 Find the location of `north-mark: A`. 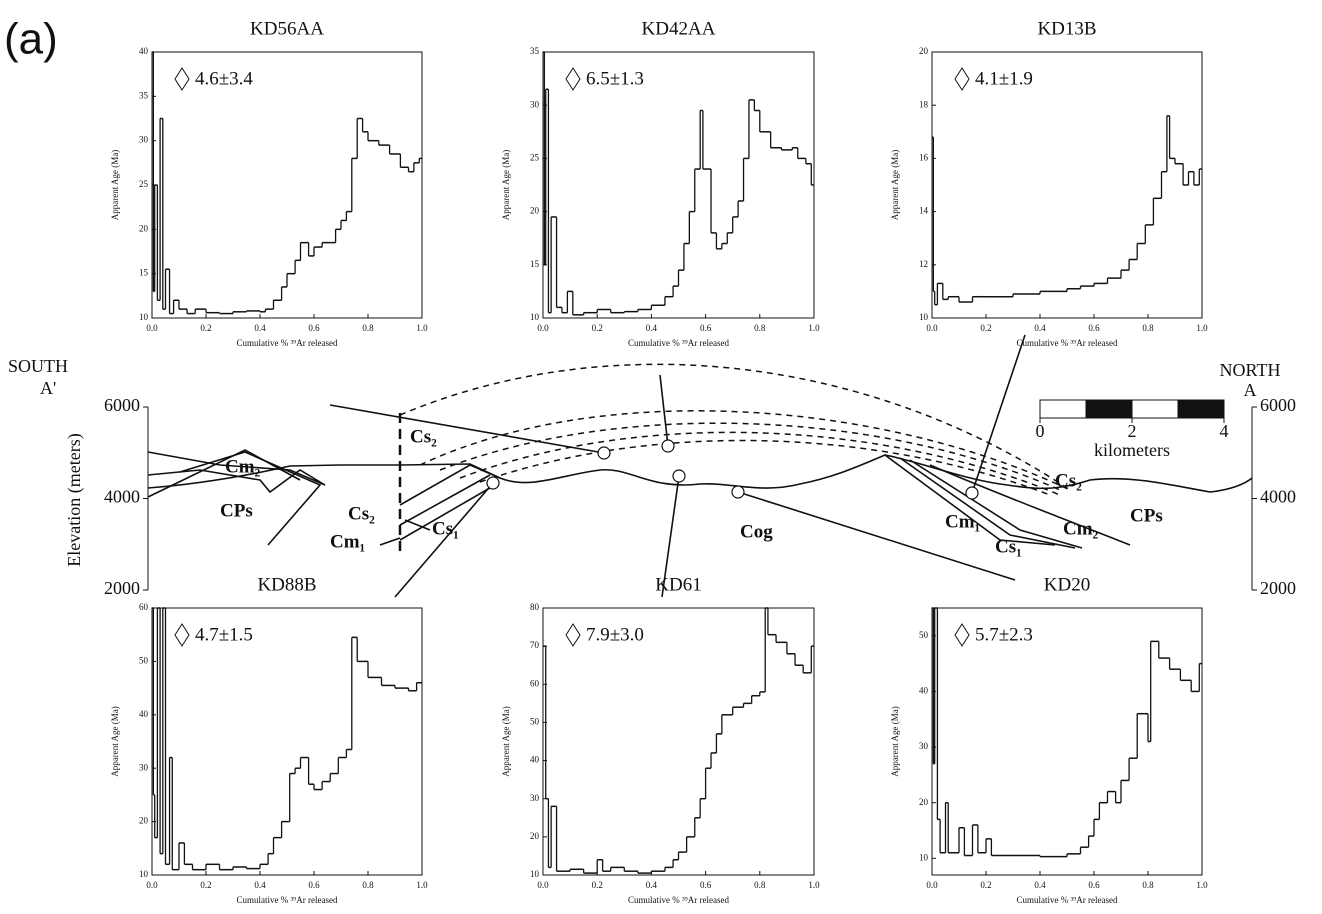

north-mark: A is located at coordinates (1250, 390).